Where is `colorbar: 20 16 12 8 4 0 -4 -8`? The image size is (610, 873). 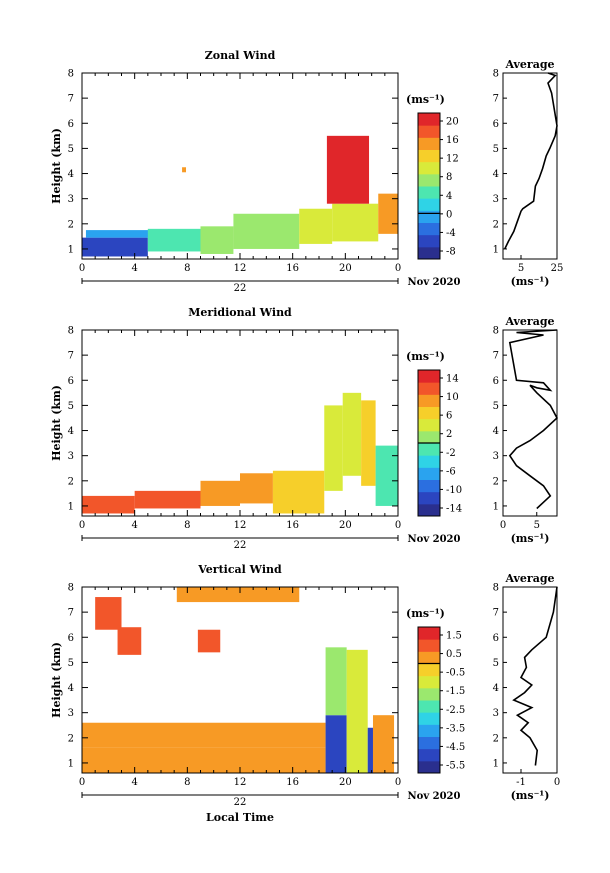 colorbar: 20 16 12 8 4 0 -4 -8 is located at coordinates (438, 186).